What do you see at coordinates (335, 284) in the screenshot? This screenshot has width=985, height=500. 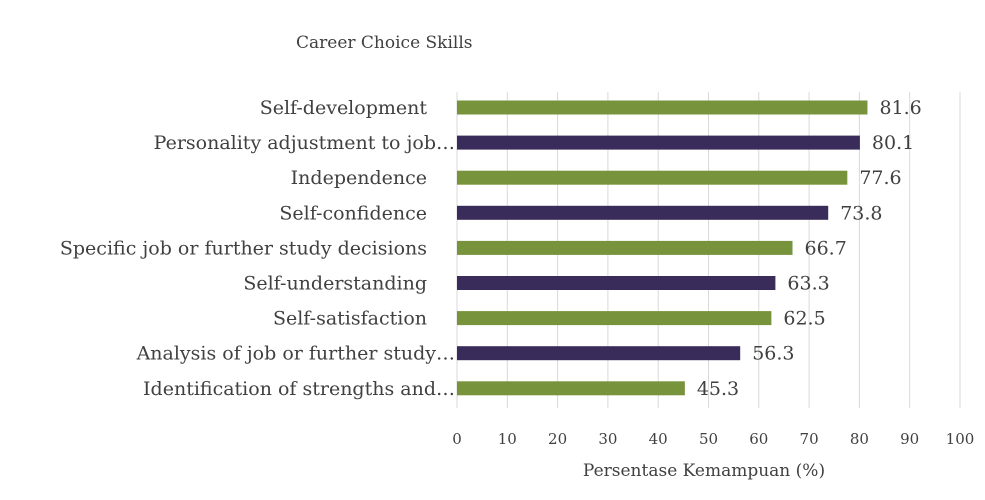 I see `category-label: Self-understanding` at bounding box center [335, 284].